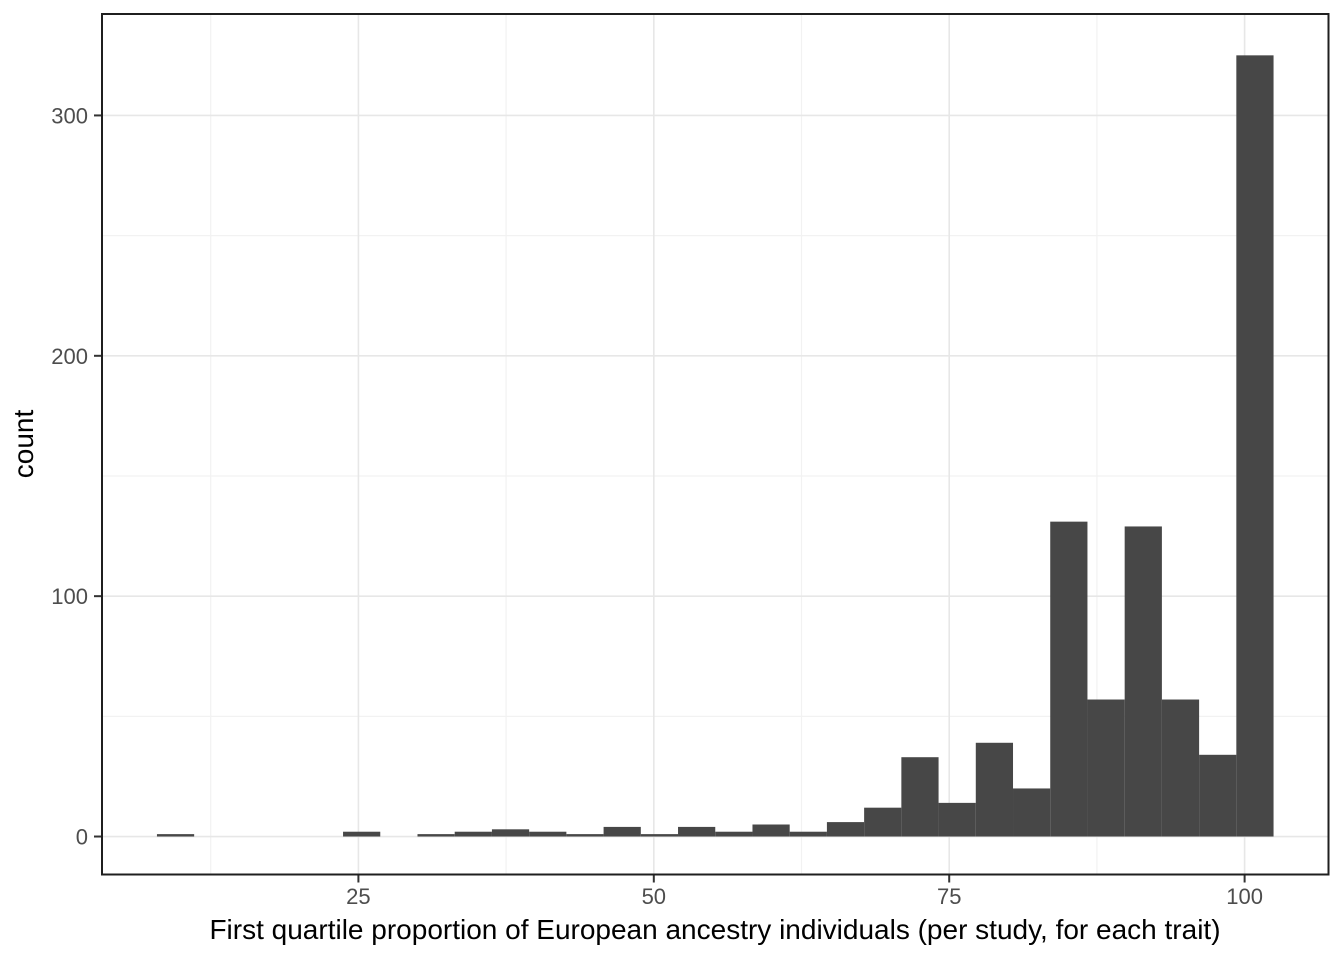 The image size is (1344, 960). Describe the element at coordinates (654, 896) in the screenshot. I see `x-tick-label: 50` at that location.